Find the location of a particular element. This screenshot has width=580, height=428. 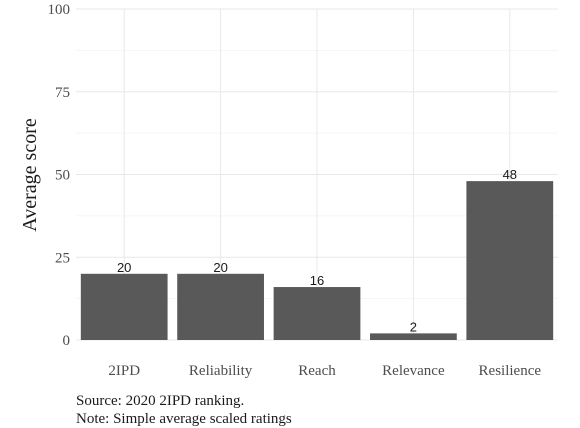

data-label: 48 is located at coordinates (510, 174).